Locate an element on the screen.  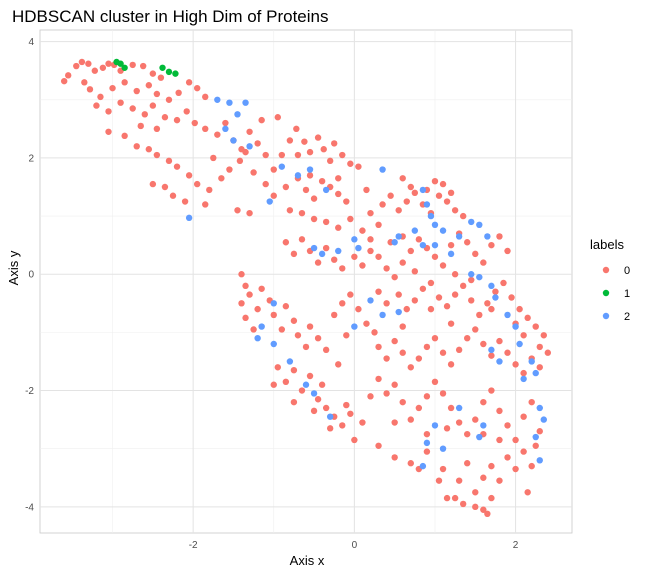
legend-entries: 0 1 2 is located at coordinates (616, 294).